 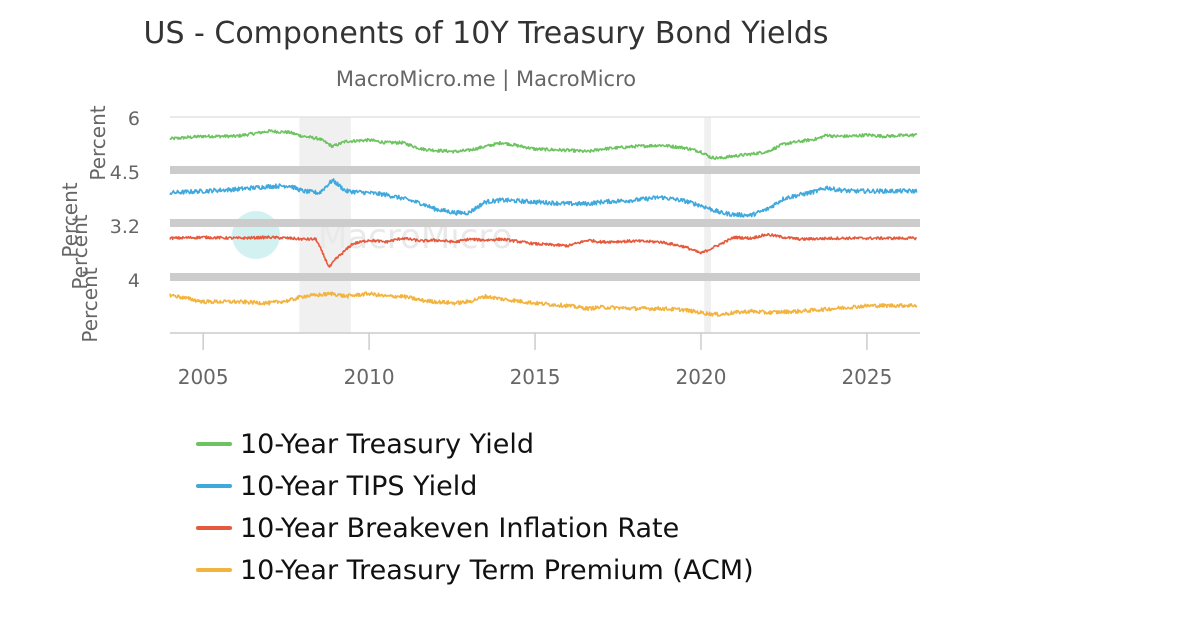 I want to click on x-tick-label: 2025, so click(x=866, y=377).